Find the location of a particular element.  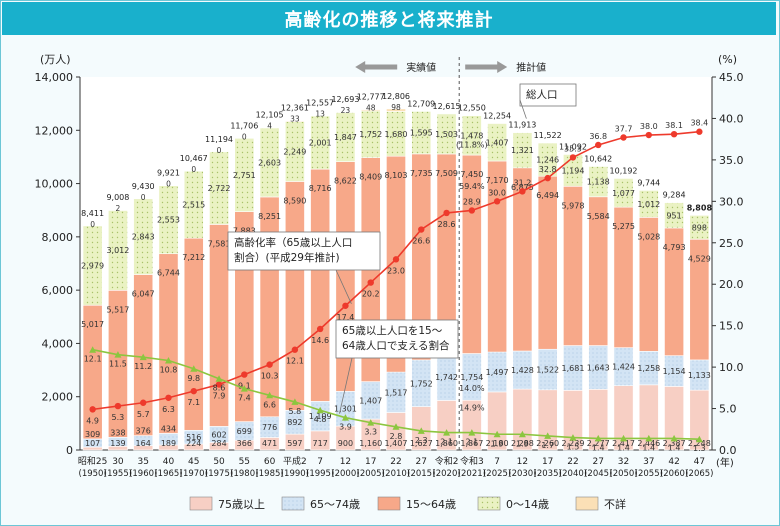

aging-rate-label: 20.2 is located at coordinates (371, 294).